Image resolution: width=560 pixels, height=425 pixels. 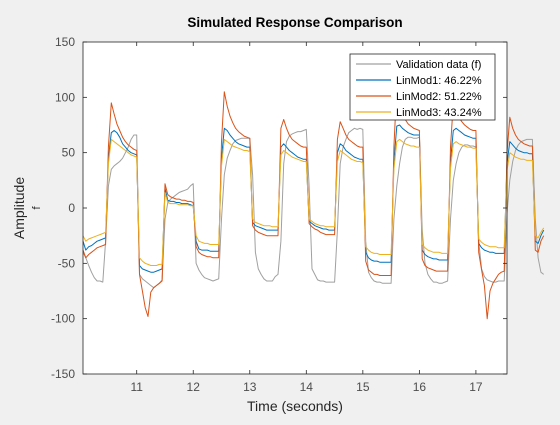 I want to click on x-axis-label: Time (seconds), so click(x=295, y=406).